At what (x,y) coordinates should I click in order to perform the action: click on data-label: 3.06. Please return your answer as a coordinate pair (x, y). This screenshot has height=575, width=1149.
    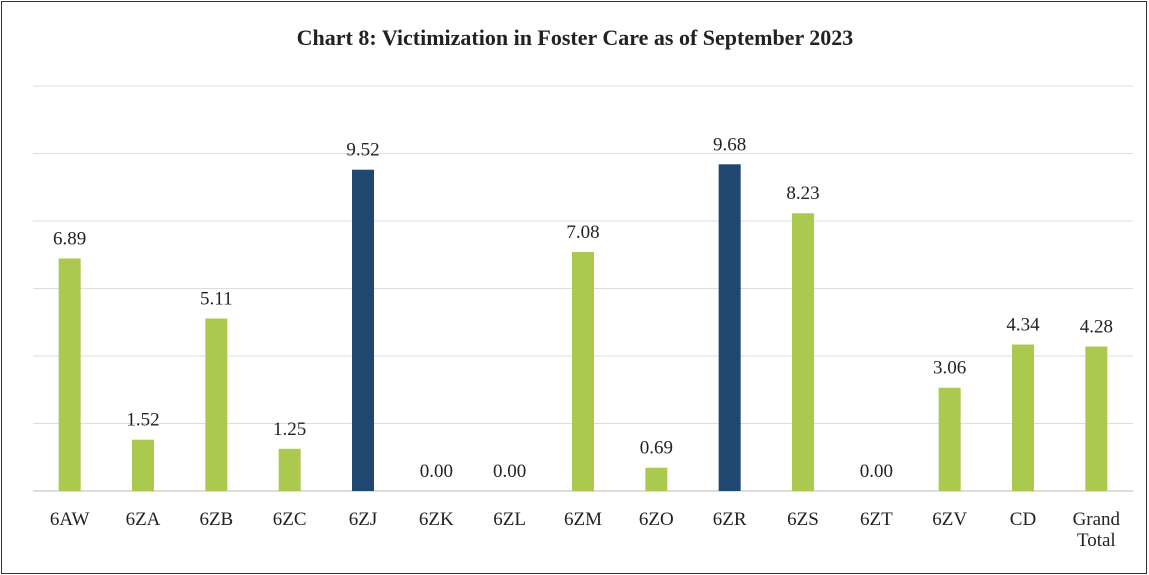
    Looking at the image, I should click on (949, 368).